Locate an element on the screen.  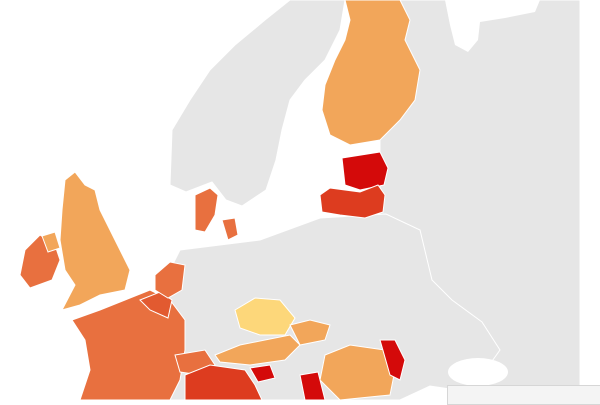
legend-panel is located at coordinates (523, 395).